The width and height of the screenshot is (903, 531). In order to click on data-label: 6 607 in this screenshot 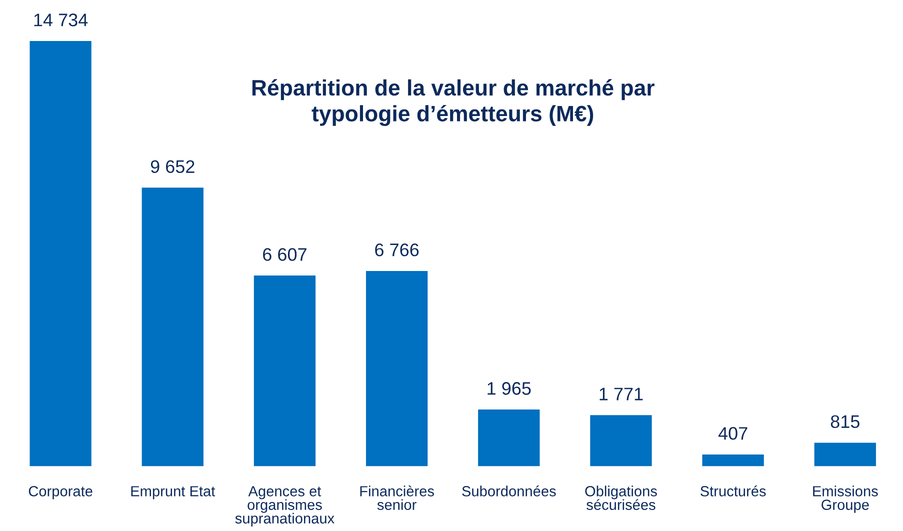, I will do `click(284, 254)`.